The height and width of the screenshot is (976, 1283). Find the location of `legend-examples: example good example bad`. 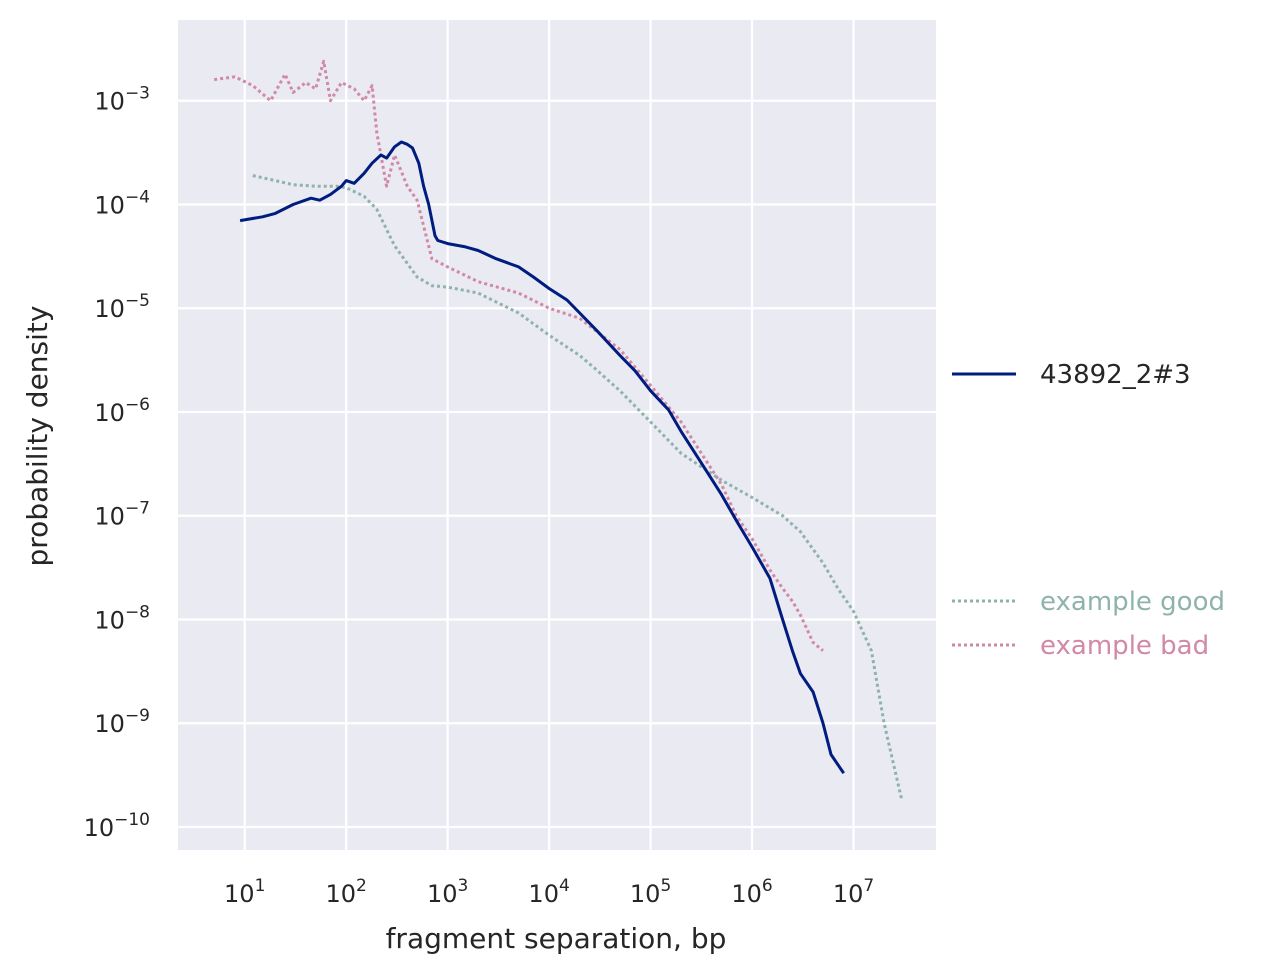

legend-examples: example good example bad is located at coordinates (1088, 624).